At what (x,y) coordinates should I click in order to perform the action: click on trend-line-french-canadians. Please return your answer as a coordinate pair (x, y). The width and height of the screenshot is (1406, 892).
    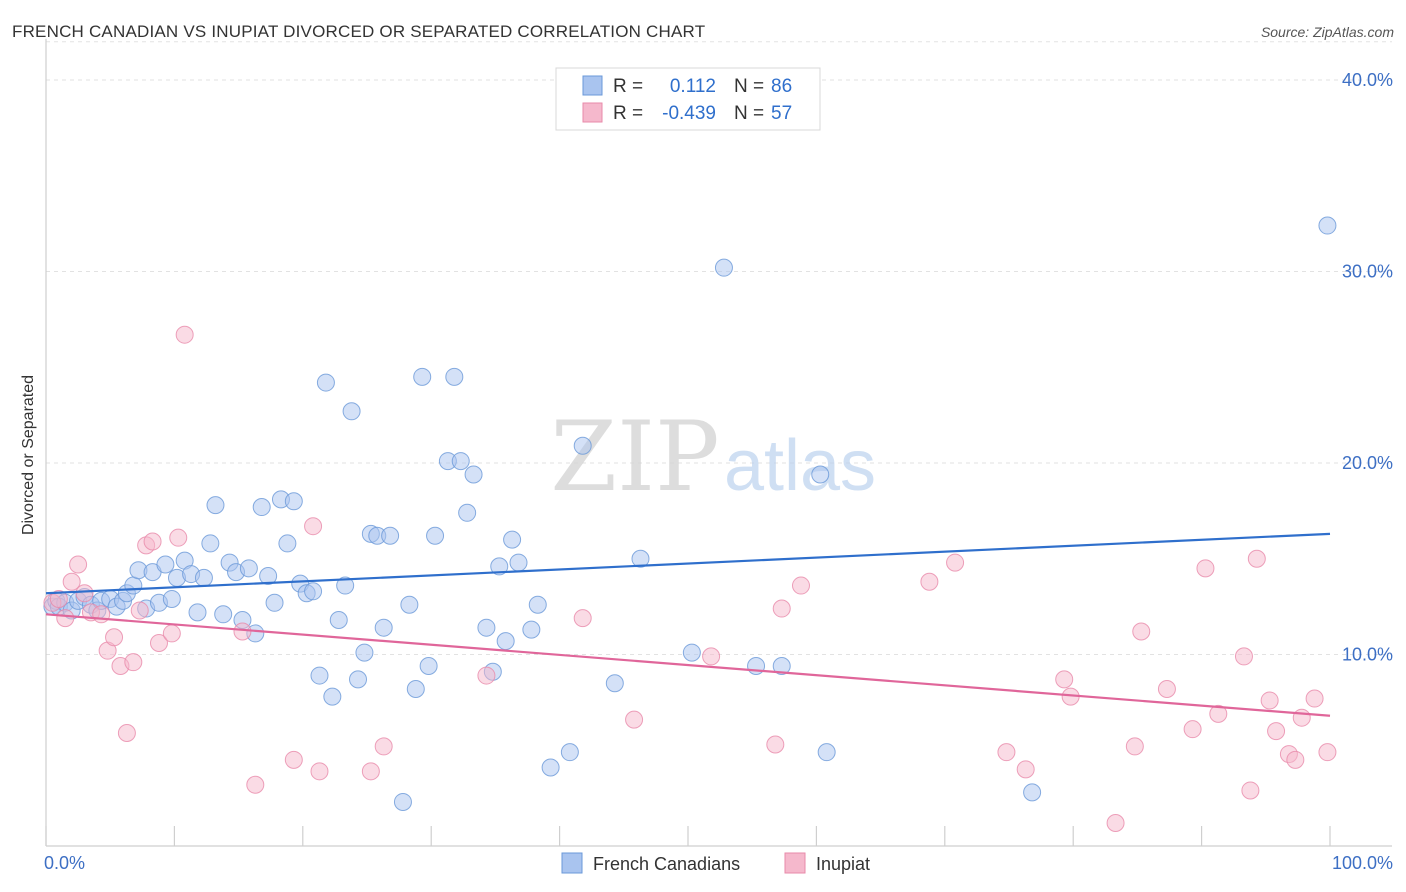
    Looking at the image, I should click on (688, 563).